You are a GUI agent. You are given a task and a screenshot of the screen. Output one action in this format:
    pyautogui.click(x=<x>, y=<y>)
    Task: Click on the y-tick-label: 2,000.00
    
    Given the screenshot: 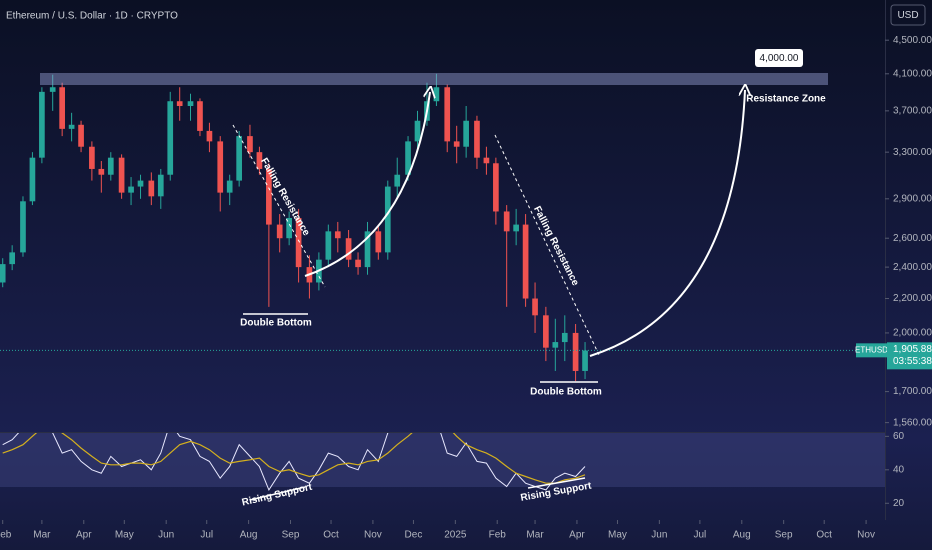 What is the action you would take?
    pyautogui.click(x=912, y=333)
    